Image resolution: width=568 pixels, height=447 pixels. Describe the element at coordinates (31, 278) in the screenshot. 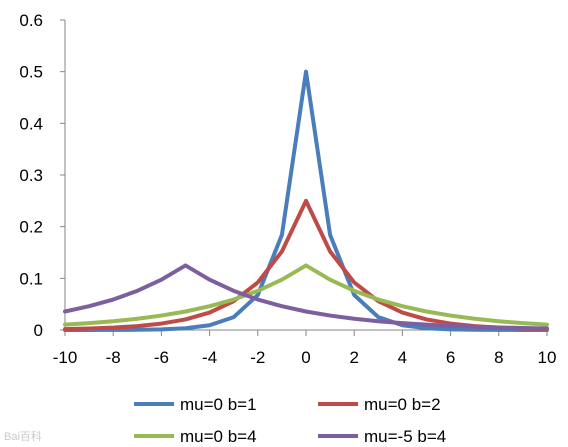

I see `y-tick-label: 0.1` at that location.